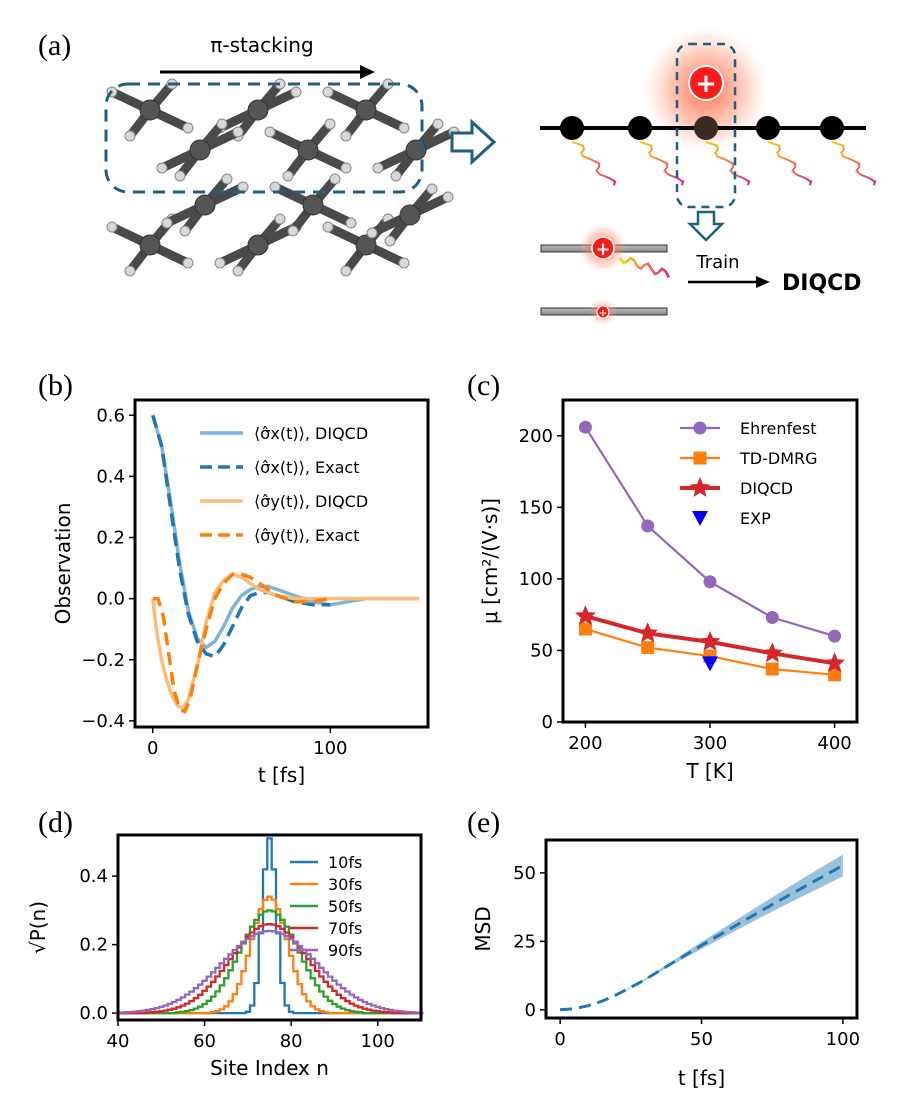  What do you see at coordinates (717, 262) in the screenshot?
I see `train-label: Train` at bounding box center [717, 262].